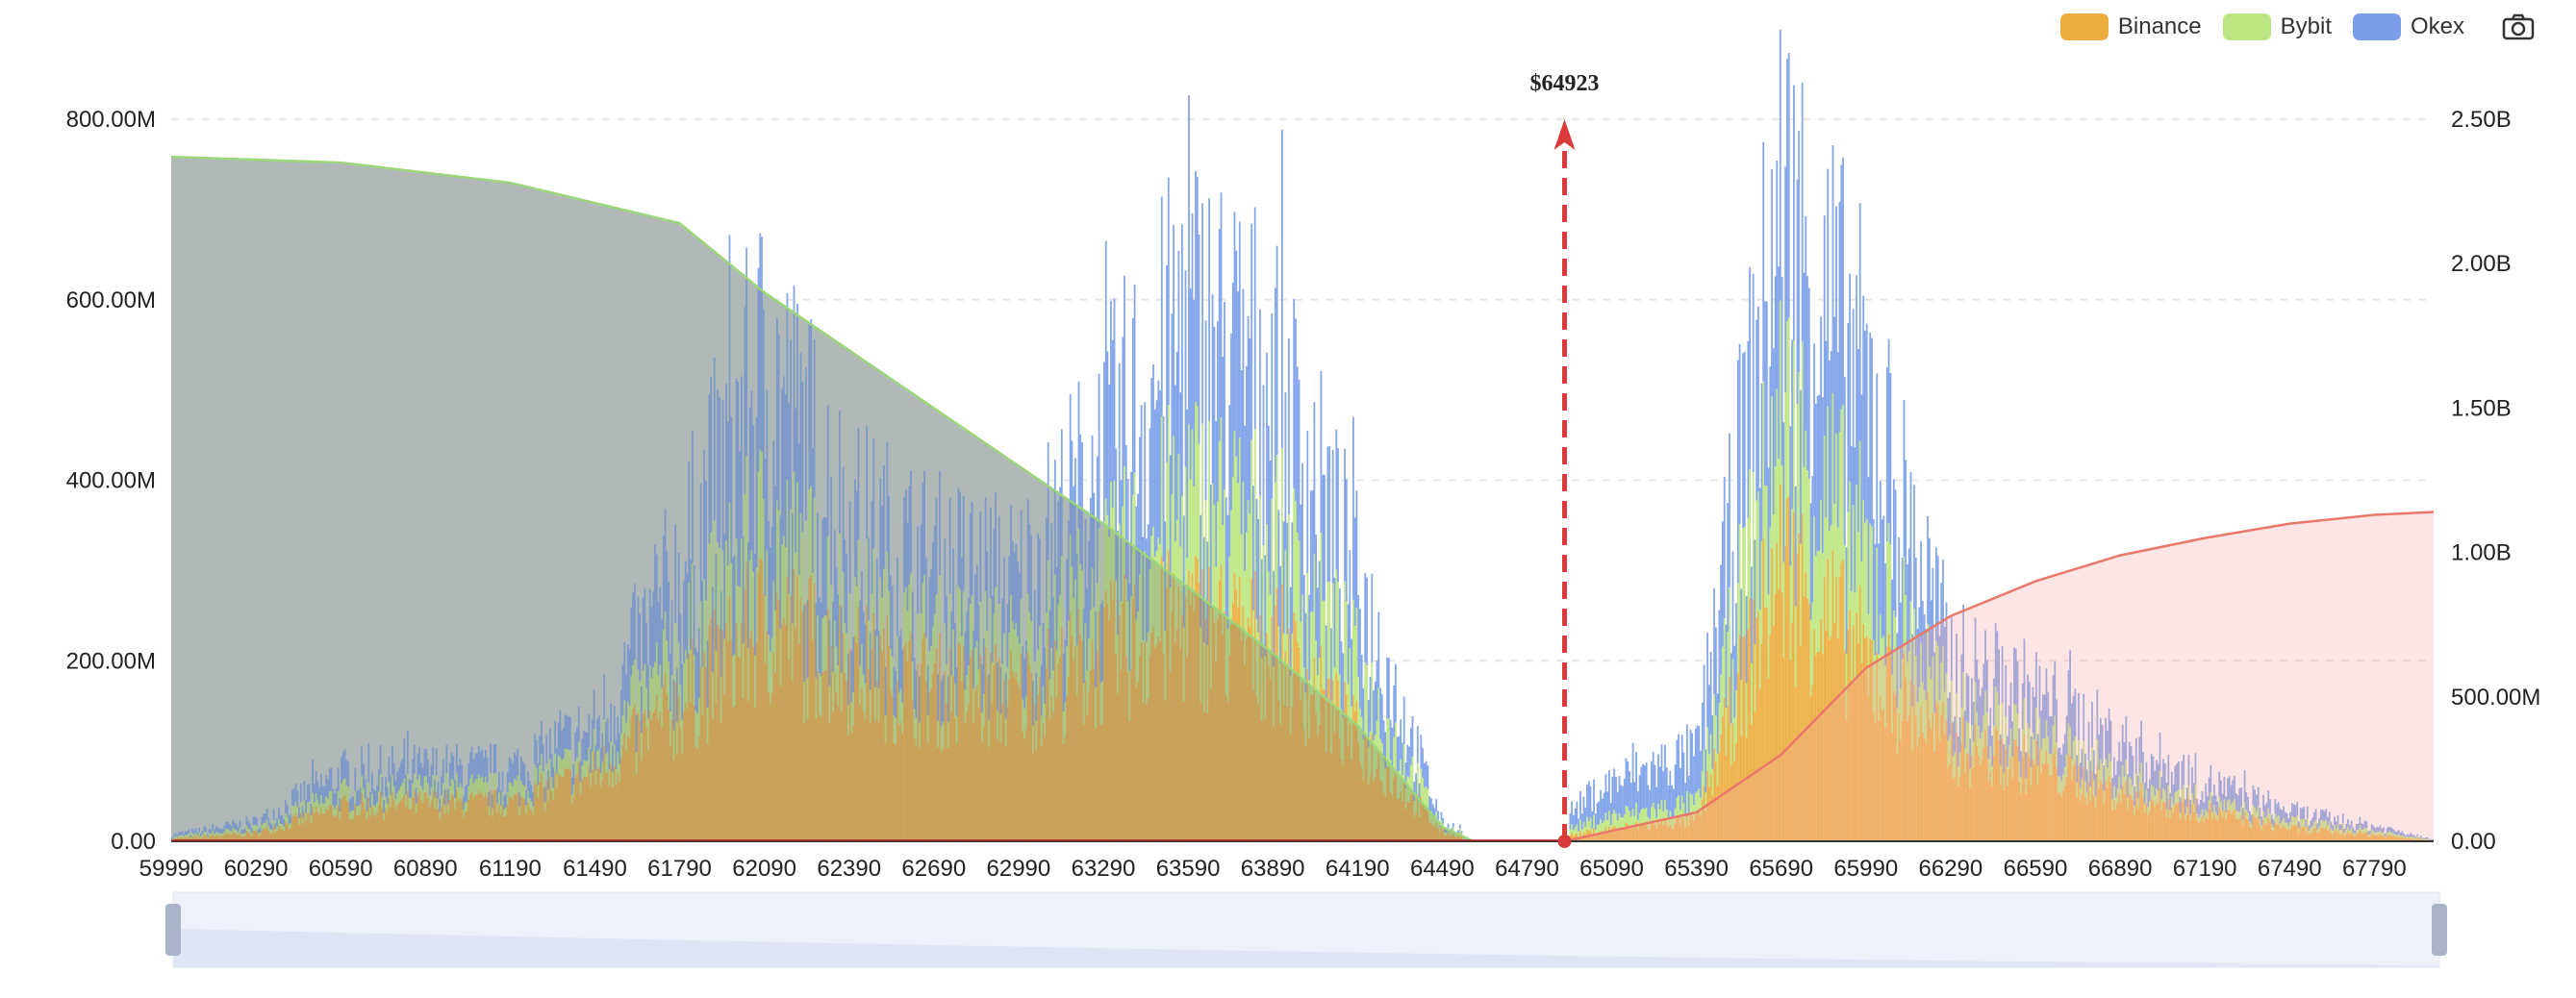 This screenshot has width=2576, height=998. What do you see at coordinates (2518, 27) in the screenshot?
I see `camera-icon` at bounding box center [2518, 27].